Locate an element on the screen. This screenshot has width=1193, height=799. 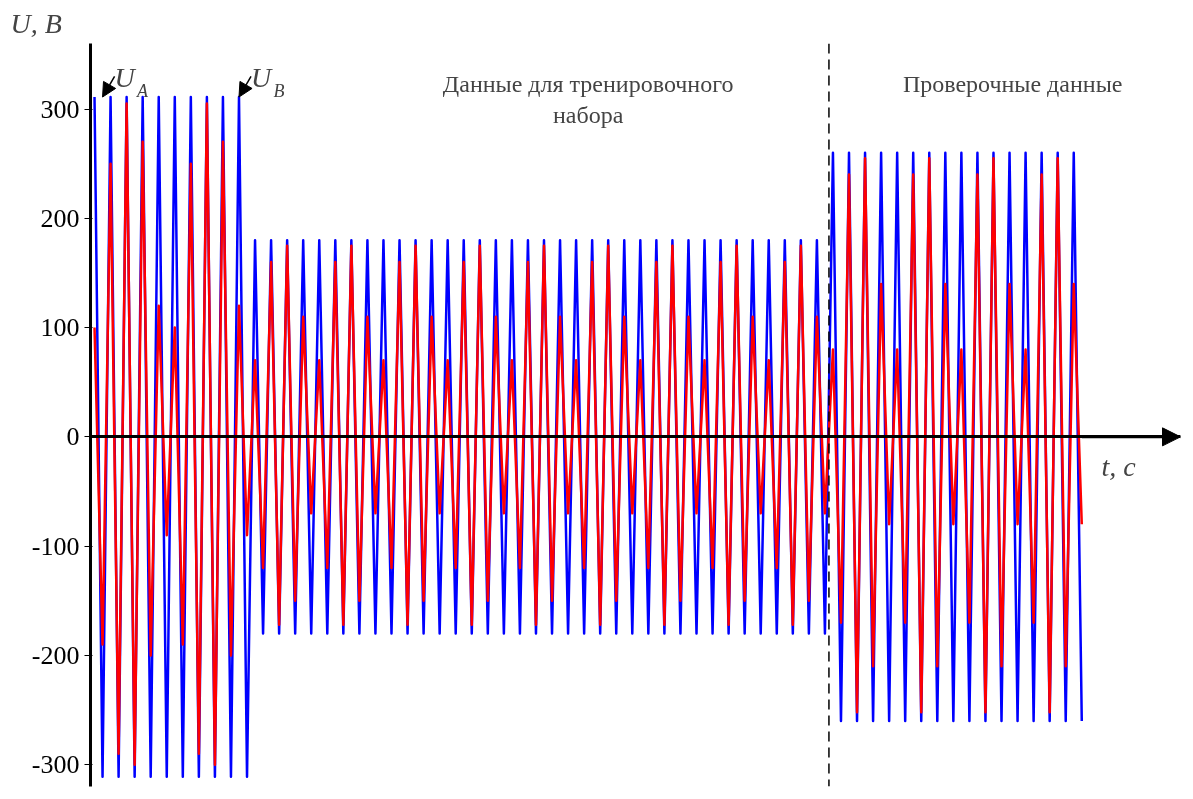
y-tick-label: 300 is located at coordinates (60, 109).